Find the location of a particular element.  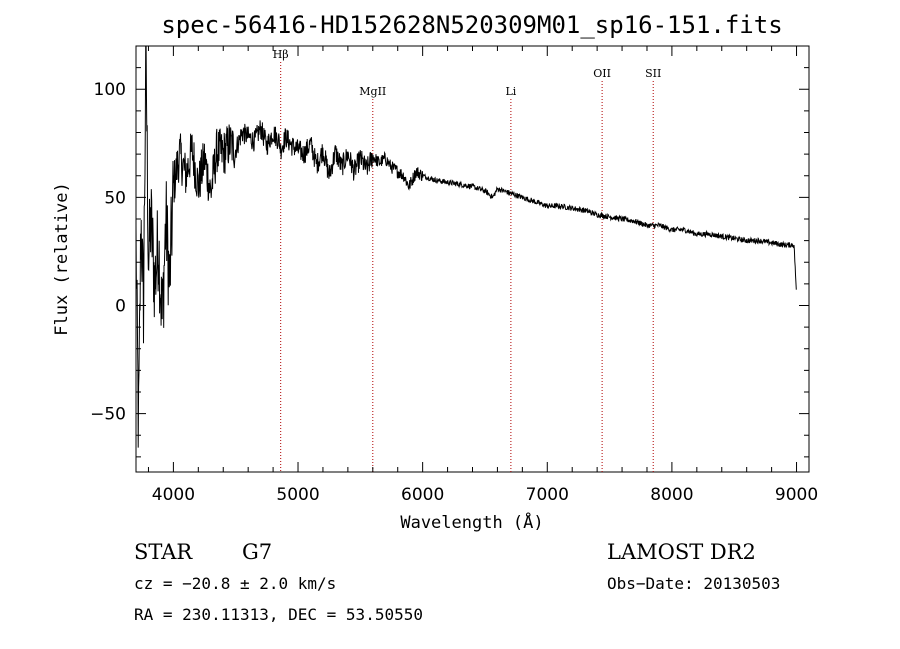

redshift-text: cz = −20.8 ± 2.0 km/s is located at coordinates (235, 583).